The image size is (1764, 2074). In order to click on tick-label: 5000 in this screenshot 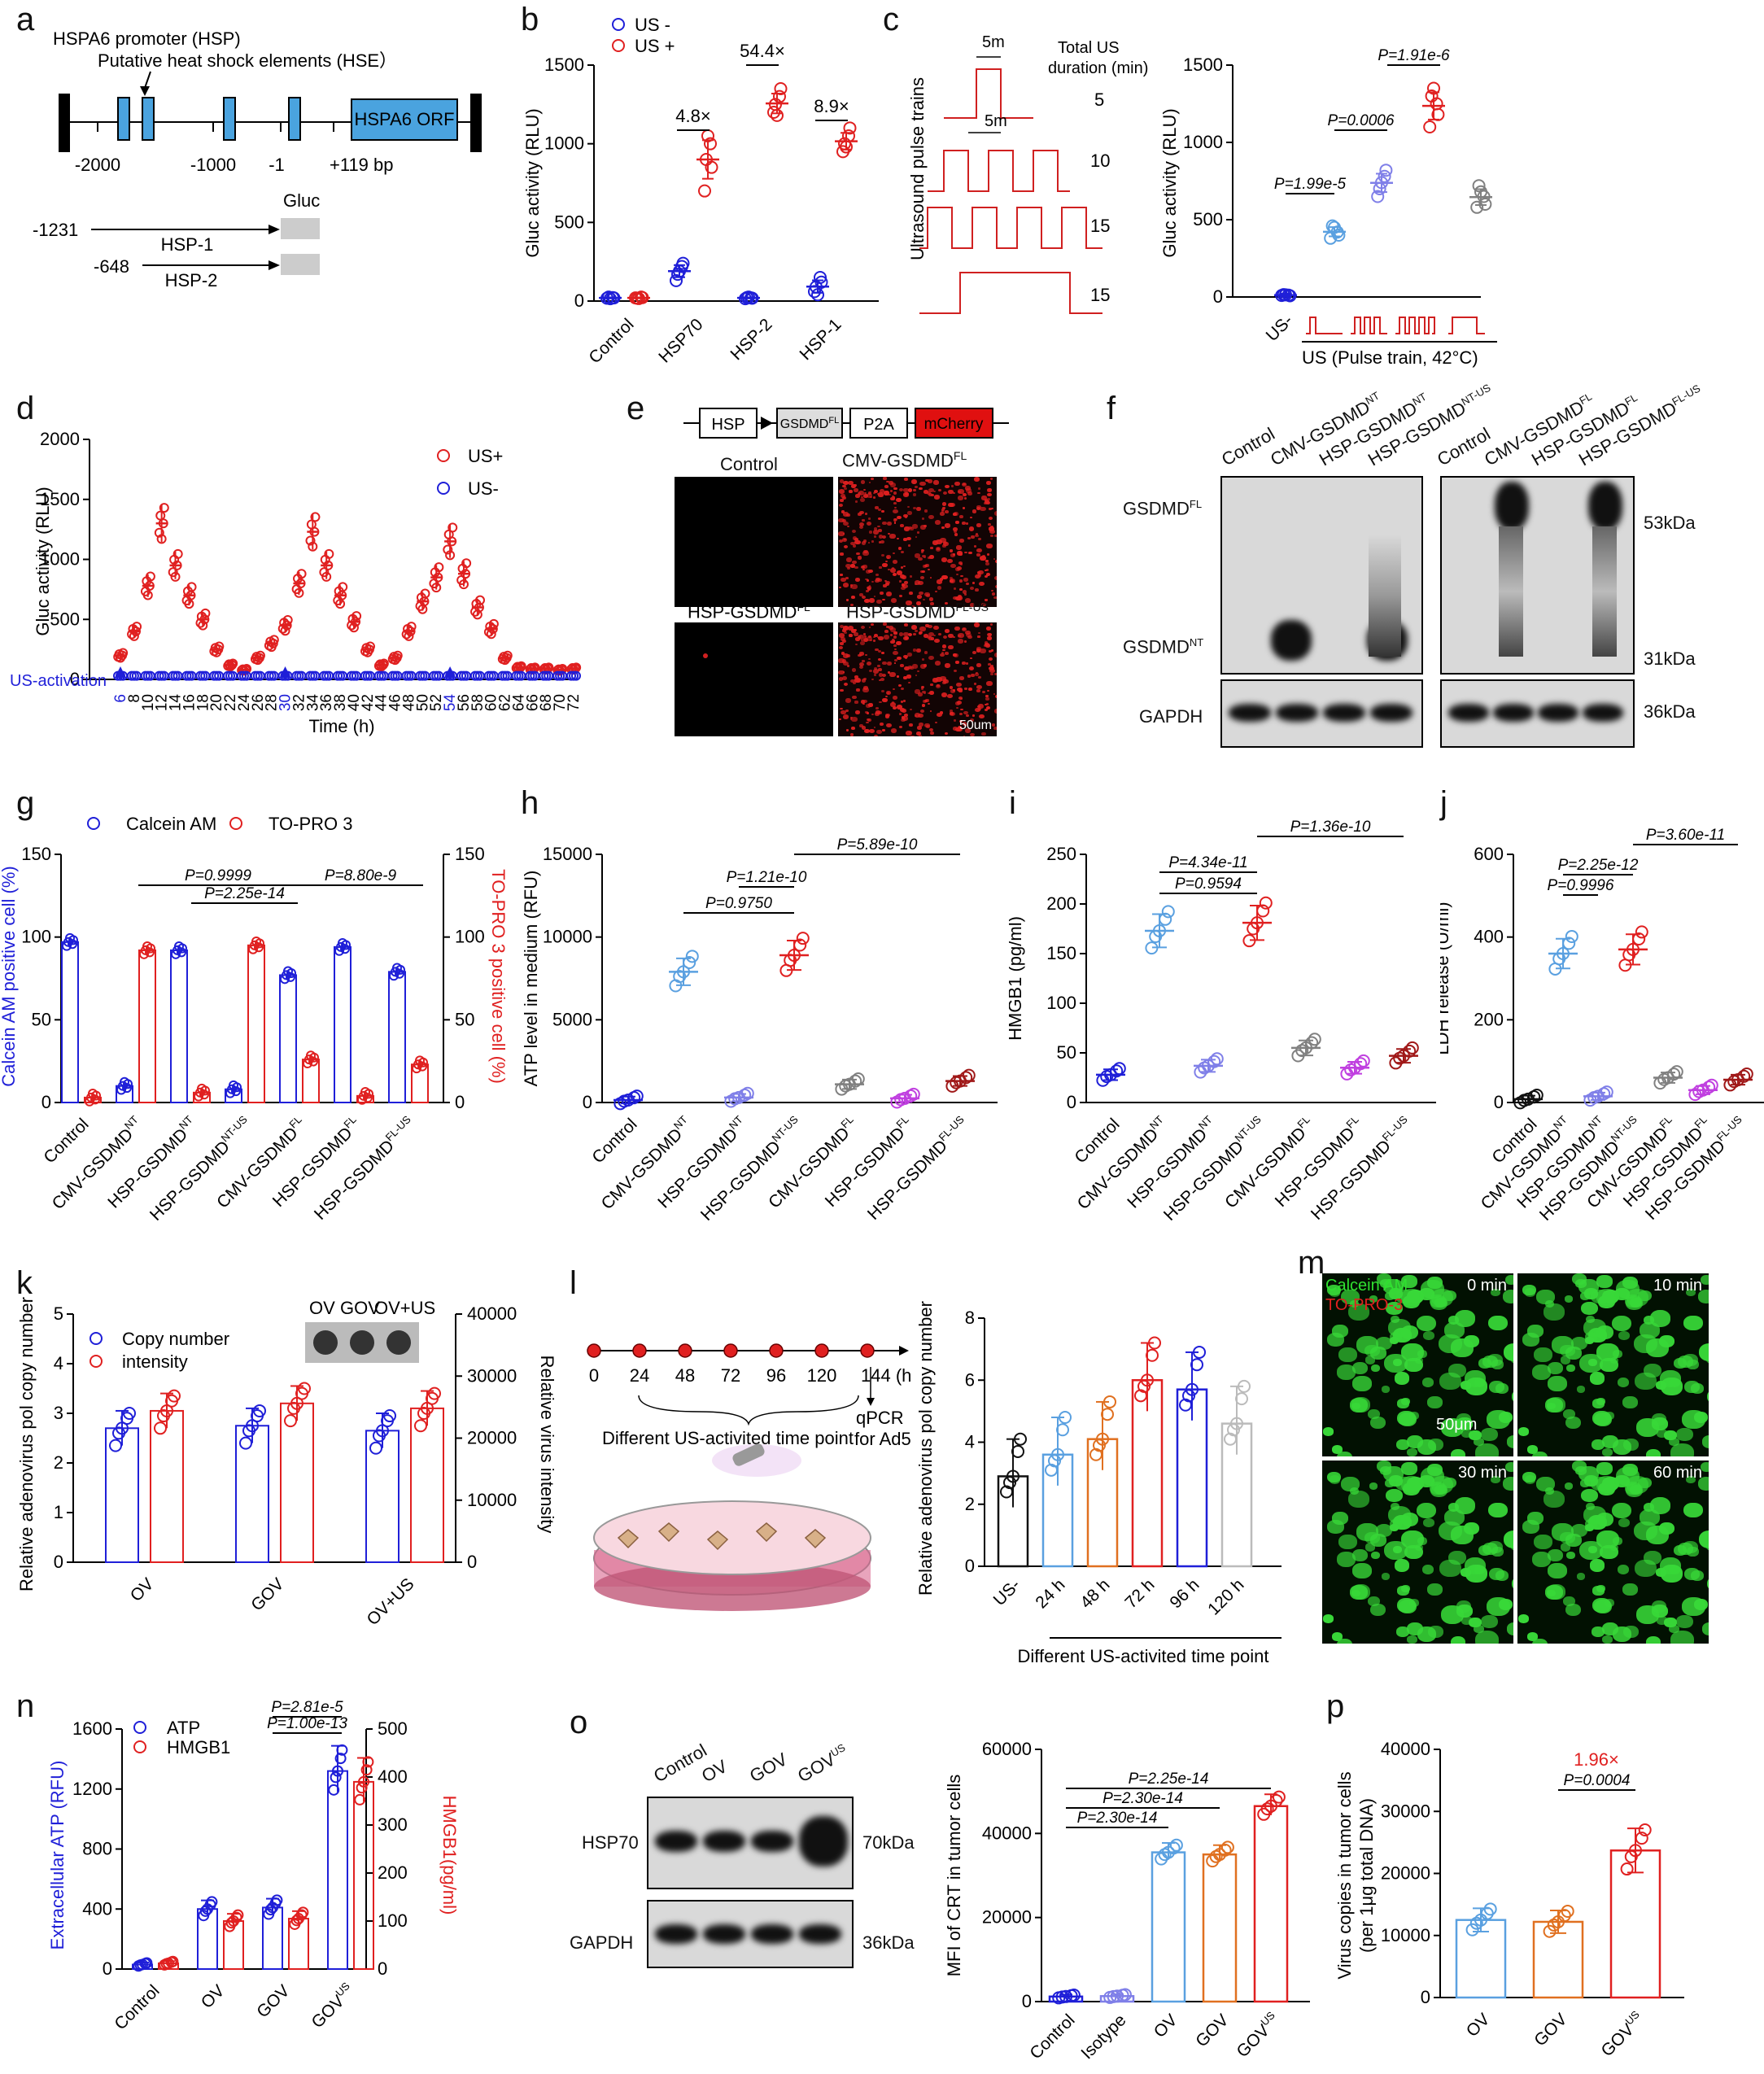, I will do `click(572, 1019)`.